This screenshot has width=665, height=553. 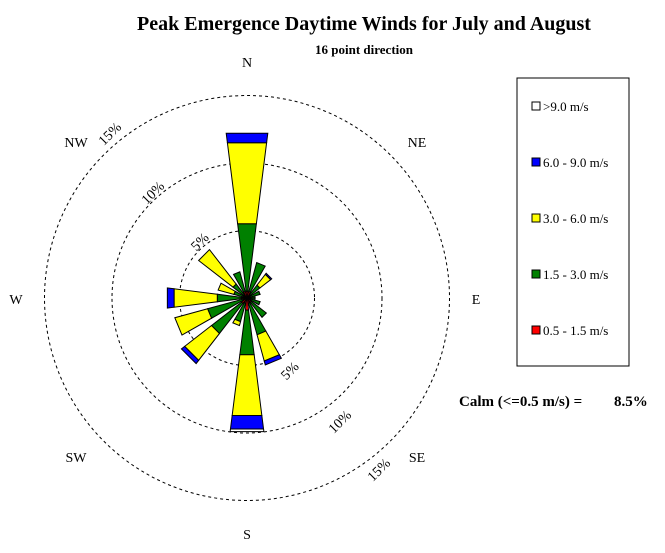 What do you see at coordinates (575, 218) in the screenshot?
I see `legend-label-2: 3.0 - 6.0 m/s` at bounding box center [575, 218].